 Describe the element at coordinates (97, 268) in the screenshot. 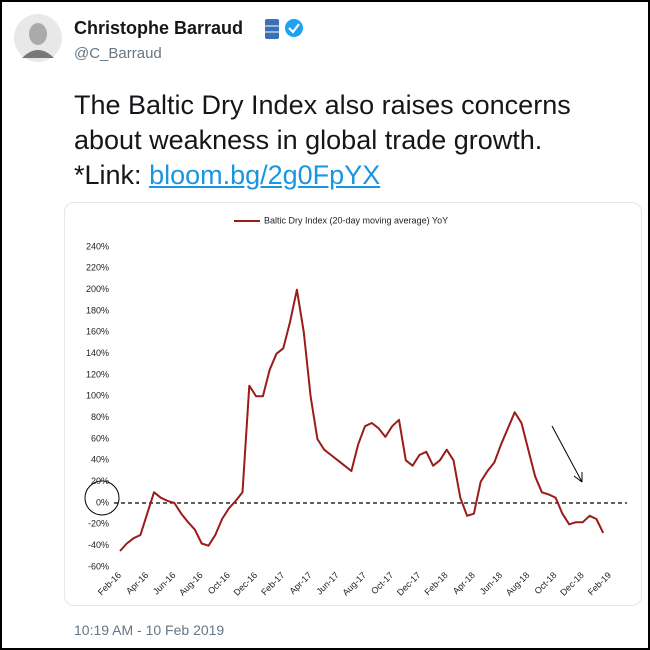

I see `y-tick-label: 220%` at that location.